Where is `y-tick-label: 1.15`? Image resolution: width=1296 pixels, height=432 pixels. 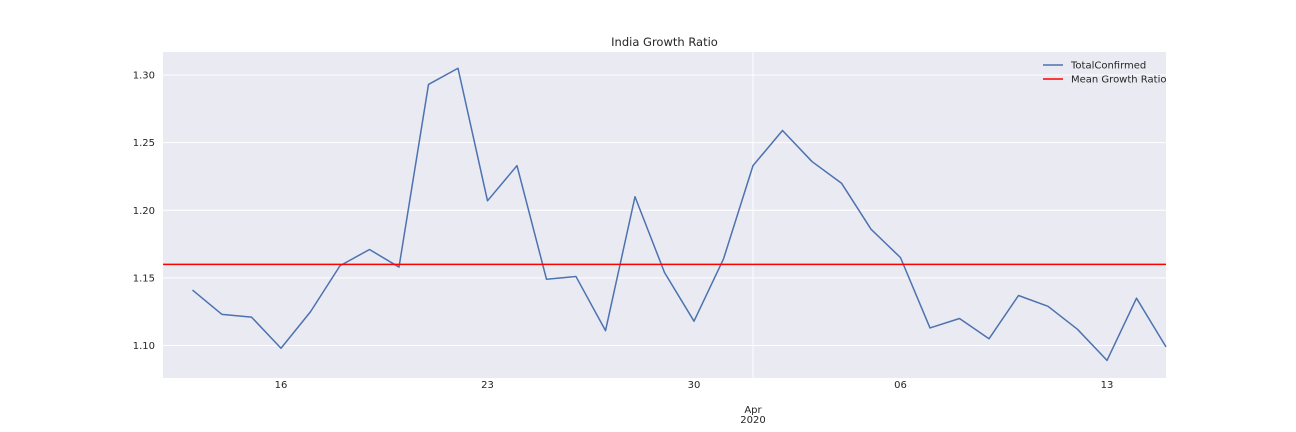 y-tick-label: 1.15 is located at coordinates (144, 278).